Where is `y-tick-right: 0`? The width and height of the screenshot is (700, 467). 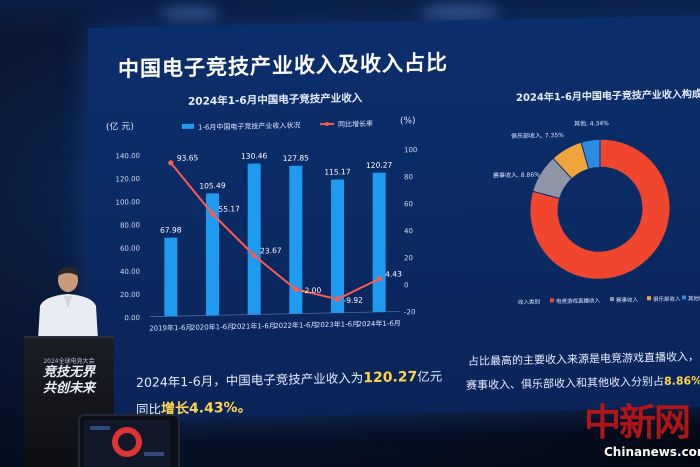
y-tick-right: 0 is located at coordinates (406, 285).